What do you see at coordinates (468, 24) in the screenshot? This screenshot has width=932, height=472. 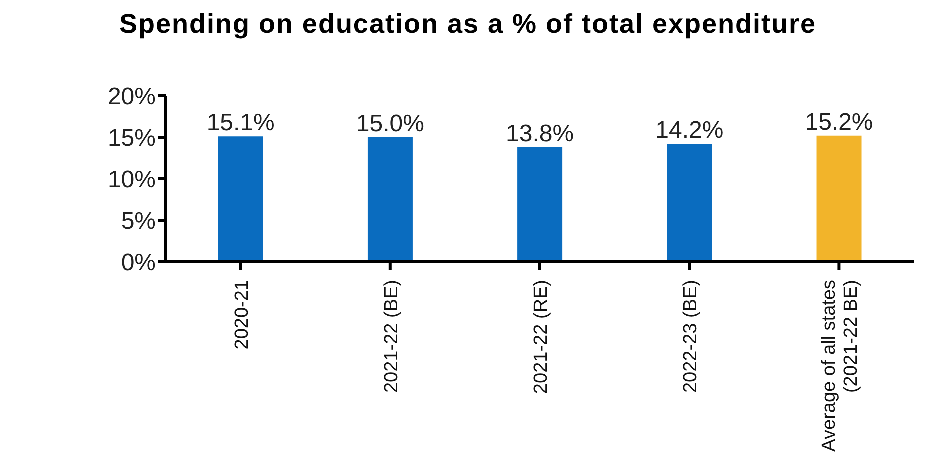 I see `chart-title: Spending on education as a % of total expenditure` at bounding box center [468, 24].